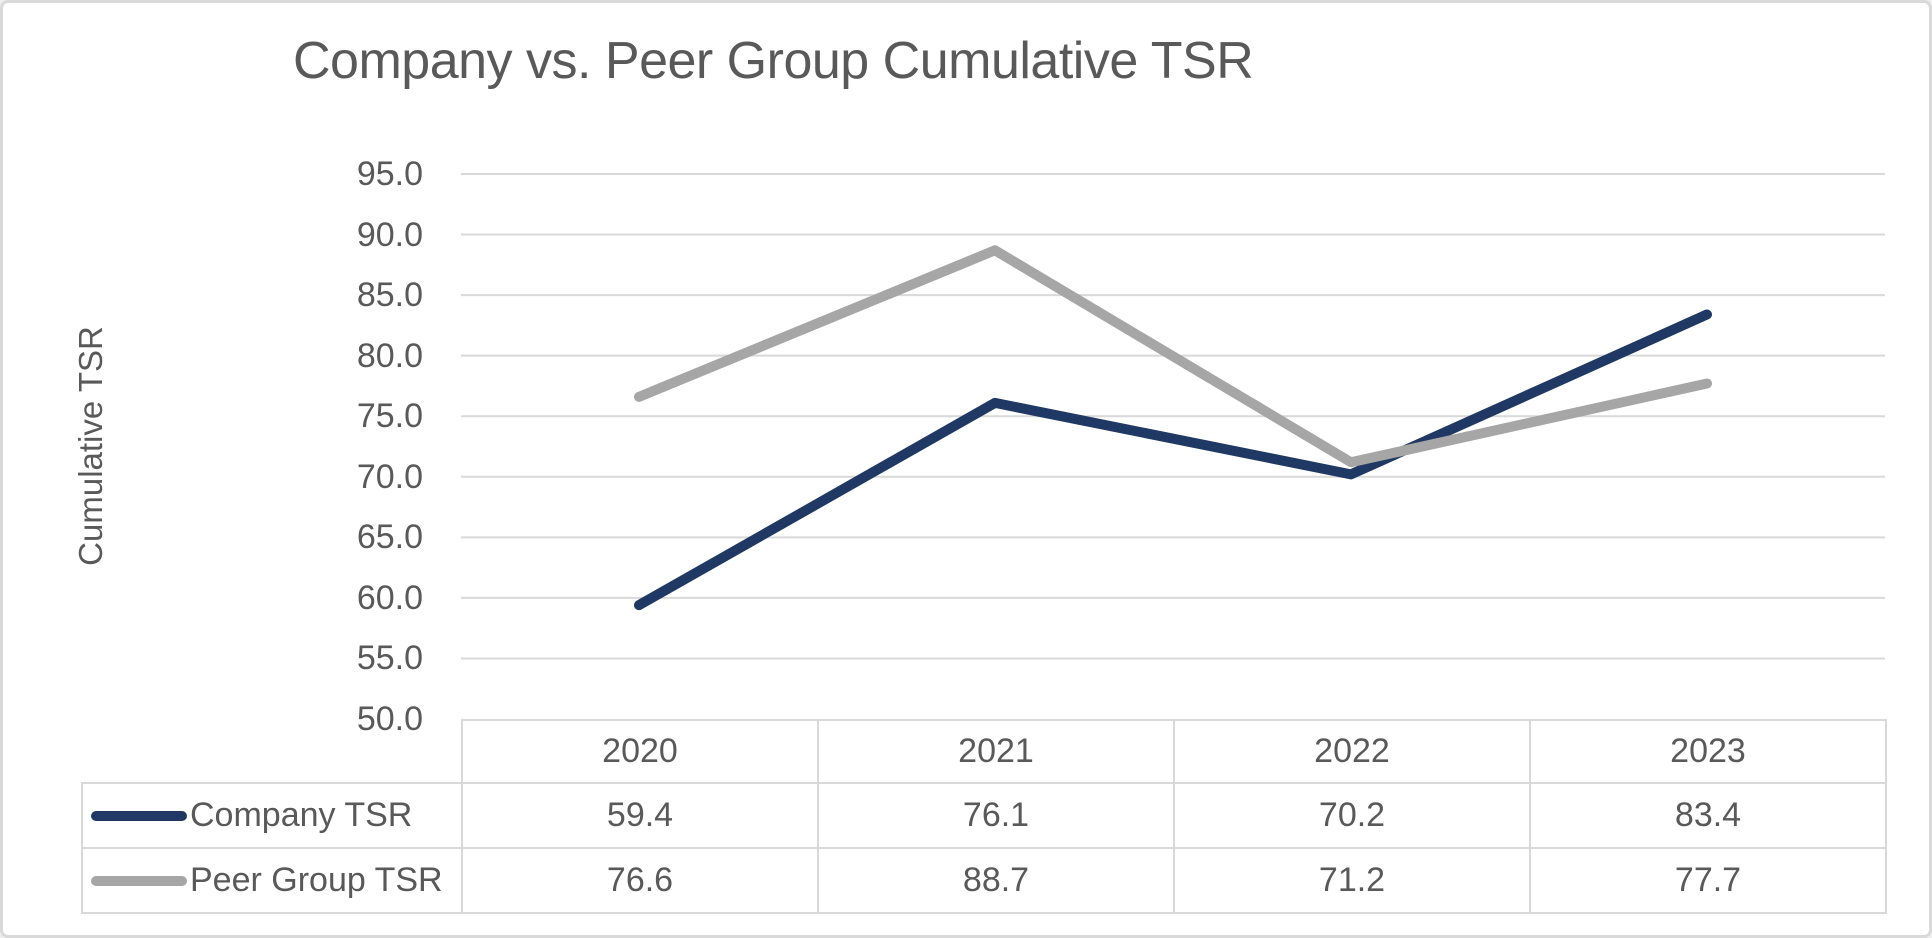  I want to click on table-header-cell: 2022, so click(1352, 751).